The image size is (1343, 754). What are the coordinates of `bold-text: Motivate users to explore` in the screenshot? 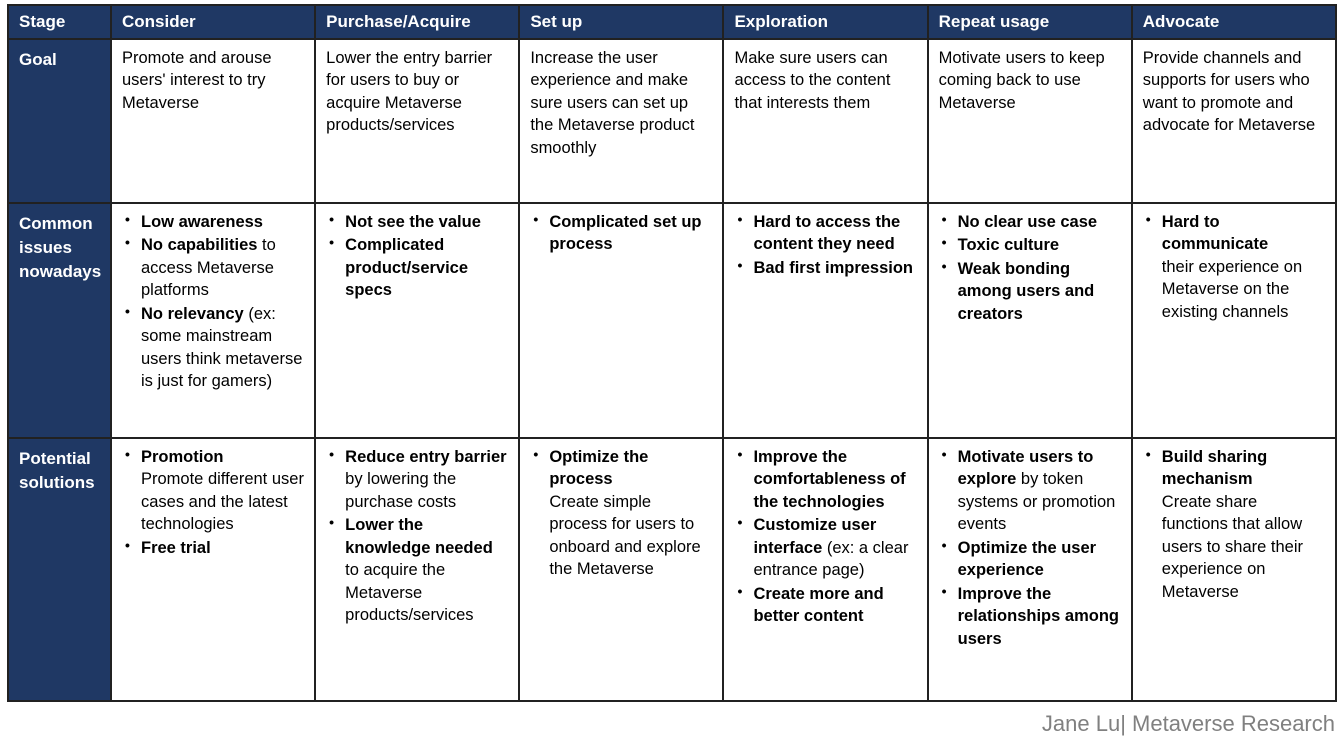 It's located at (1025, 468).